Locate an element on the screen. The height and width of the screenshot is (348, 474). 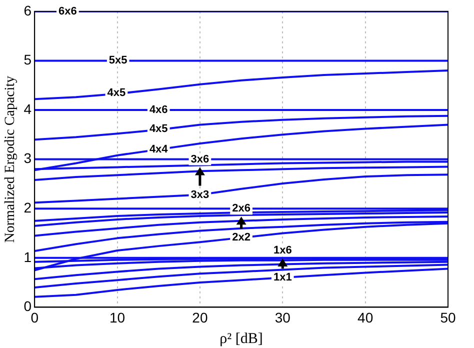
x-tick-label: 40 is located at coordinates (366, 317).